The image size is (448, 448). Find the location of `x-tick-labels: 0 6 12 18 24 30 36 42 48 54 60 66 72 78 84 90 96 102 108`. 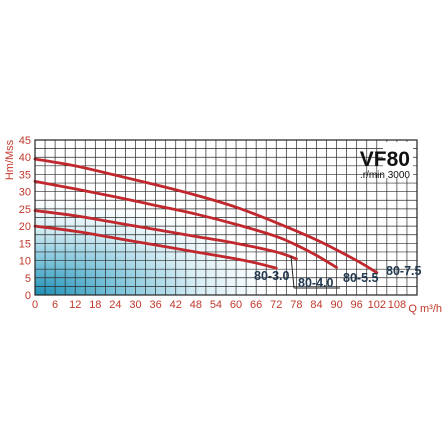

x-tick-labels: 0 6 12 18 24 30 36 42 48 54 60 66 72 78 84 90 96 102 108 is located at coordinates (219, 305).